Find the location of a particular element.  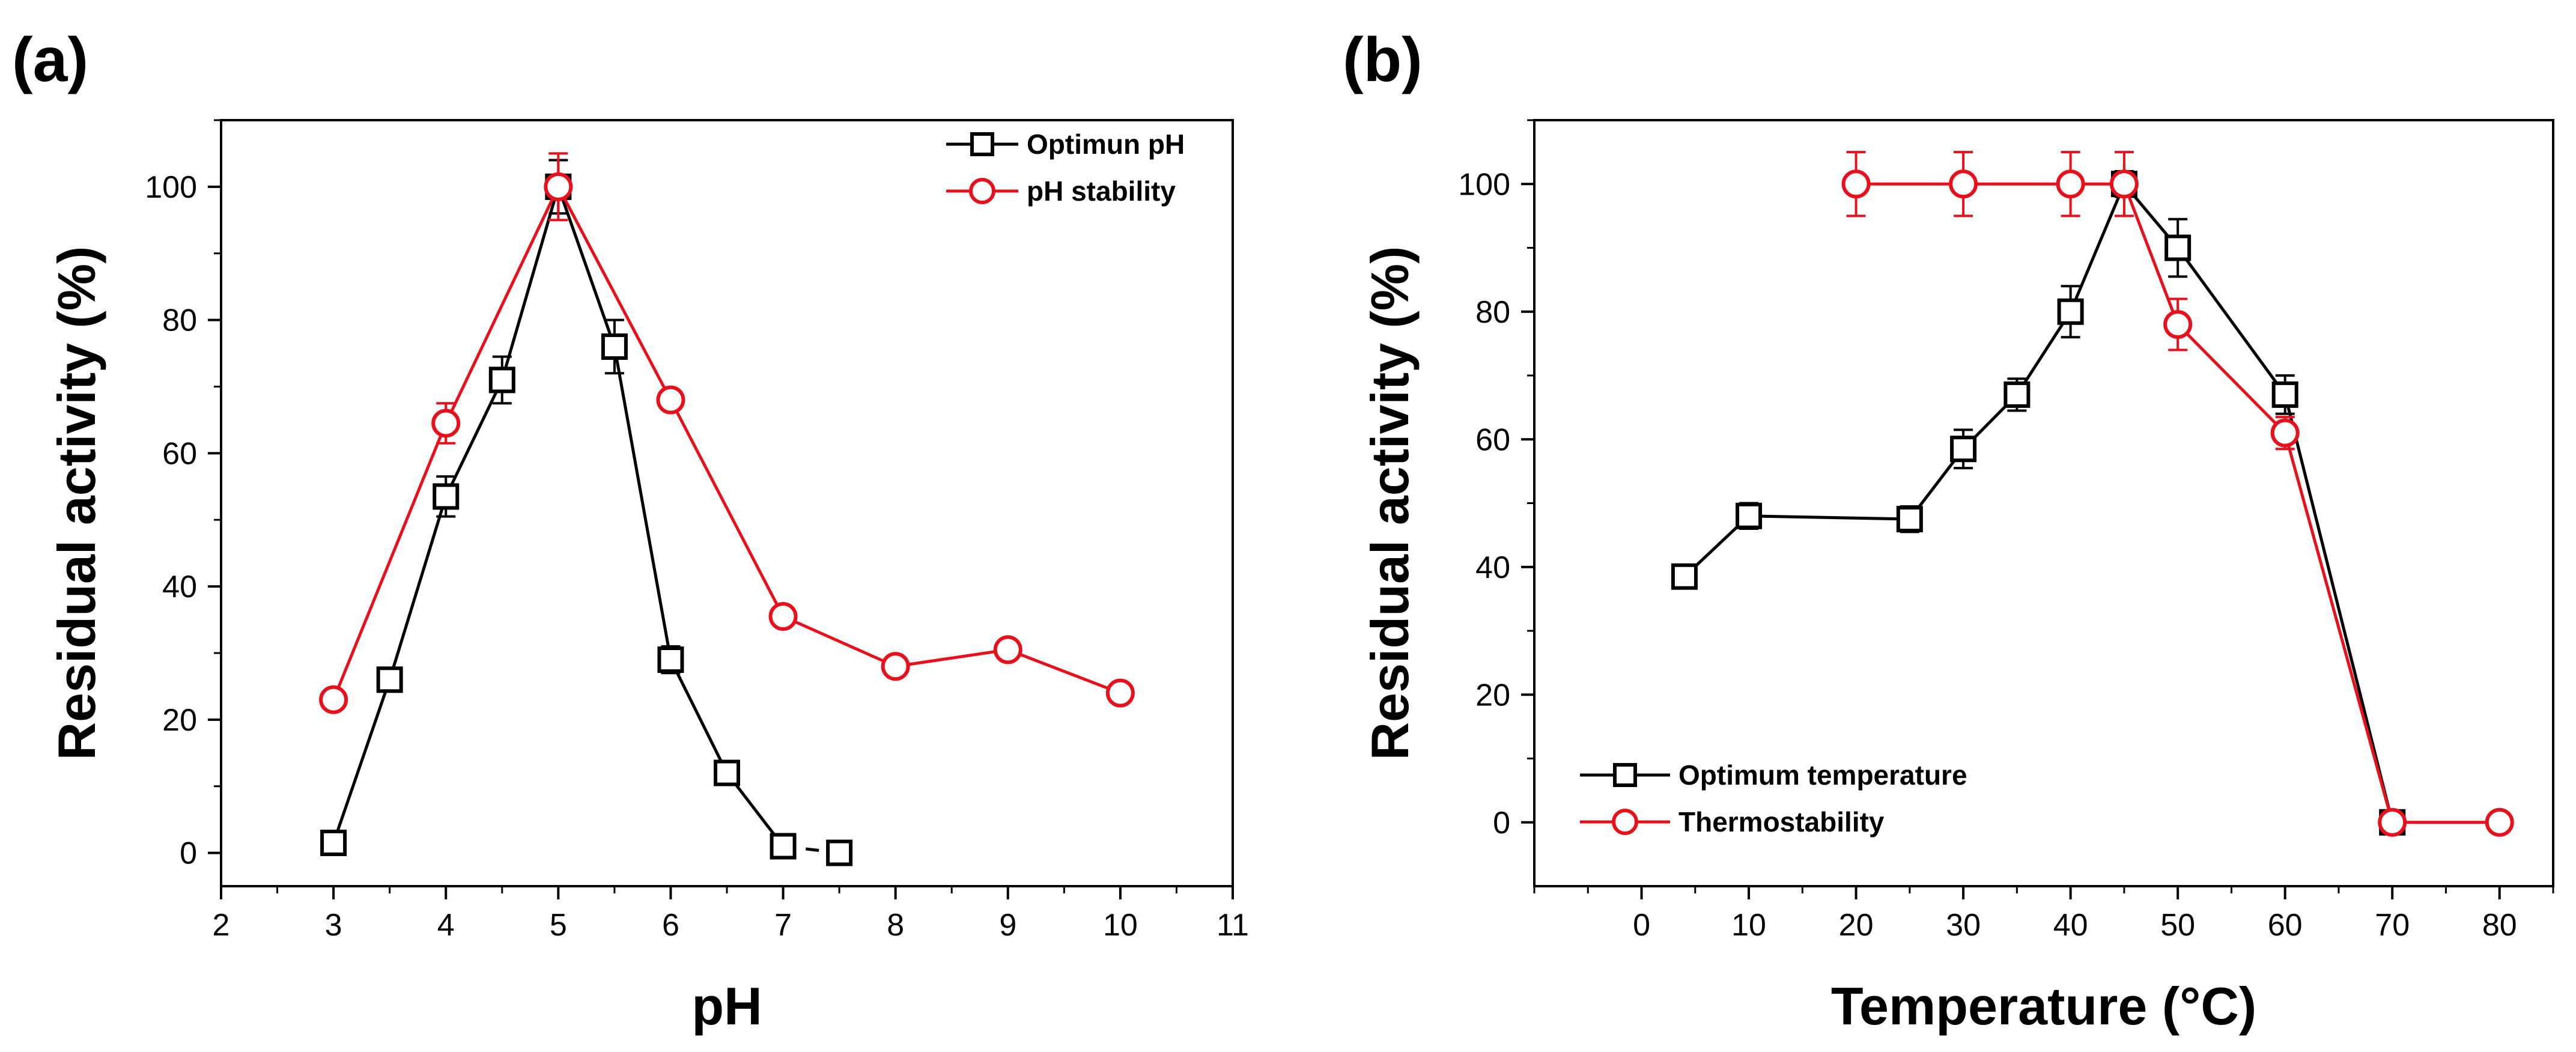

legend-label: pH stability is located at coordinates (1101, 191).